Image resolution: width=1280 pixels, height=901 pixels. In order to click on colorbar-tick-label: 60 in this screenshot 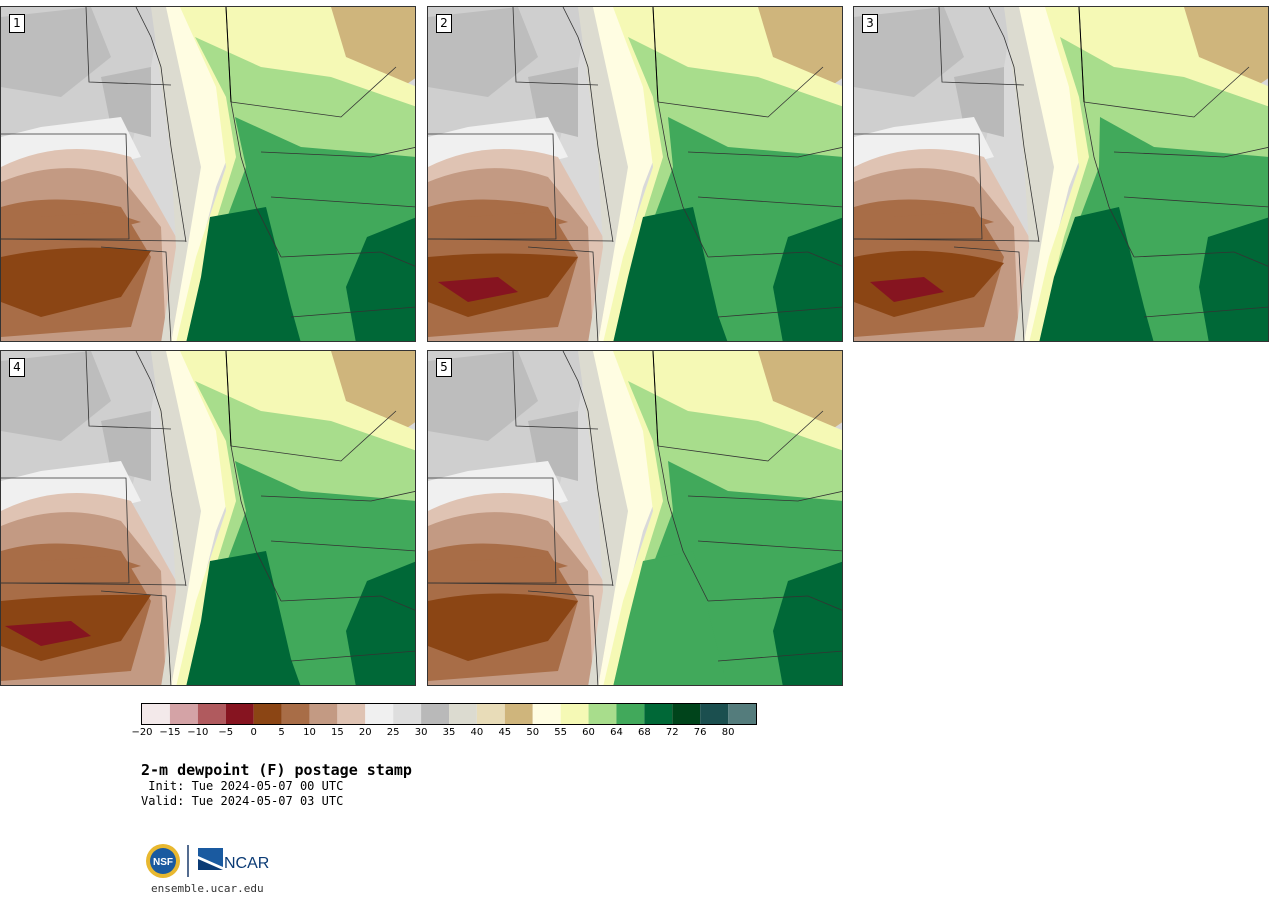, I will do `click(588, 732)`.